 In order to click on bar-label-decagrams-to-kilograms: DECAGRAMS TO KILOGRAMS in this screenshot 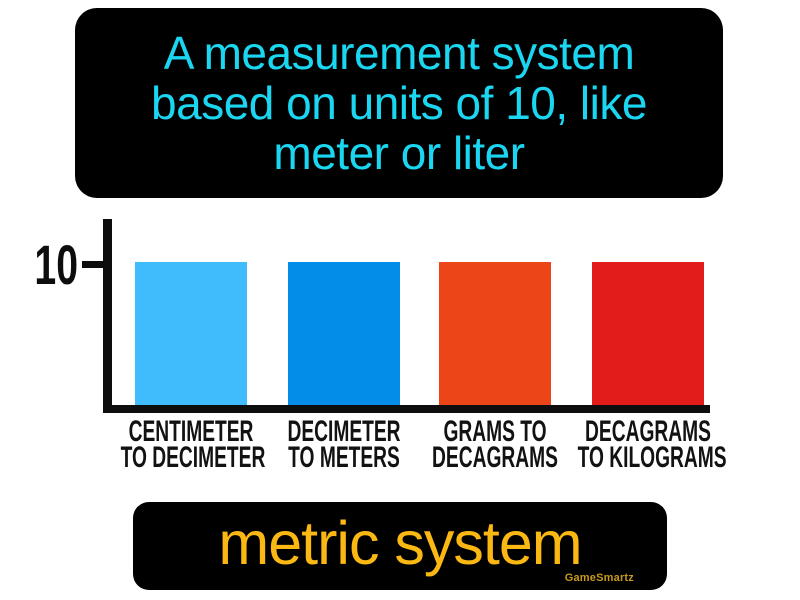, I will do `click(652, 444)`.